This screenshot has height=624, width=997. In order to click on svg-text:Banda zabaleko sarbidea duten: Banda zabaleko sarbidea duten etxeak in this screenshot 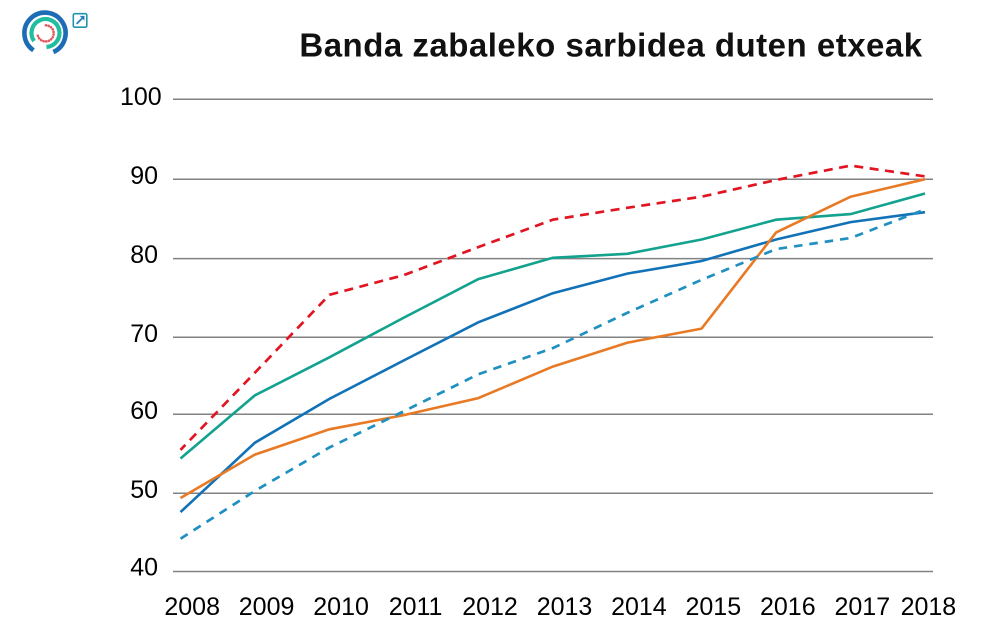, I will do `click(610, 45)`.